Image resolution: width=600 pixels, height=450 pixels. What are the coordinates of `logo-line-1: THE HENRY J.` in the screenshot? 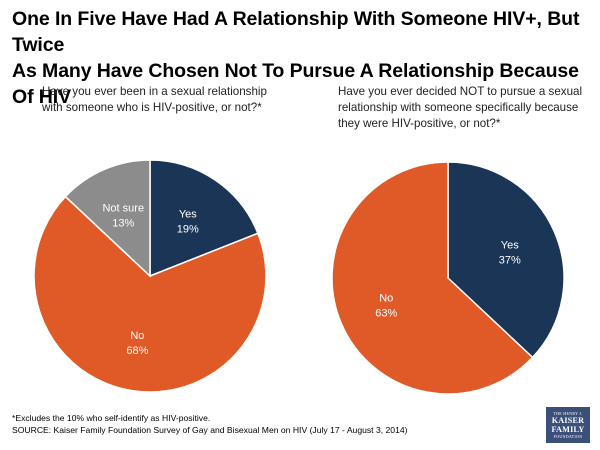 It's located at (568, 413).